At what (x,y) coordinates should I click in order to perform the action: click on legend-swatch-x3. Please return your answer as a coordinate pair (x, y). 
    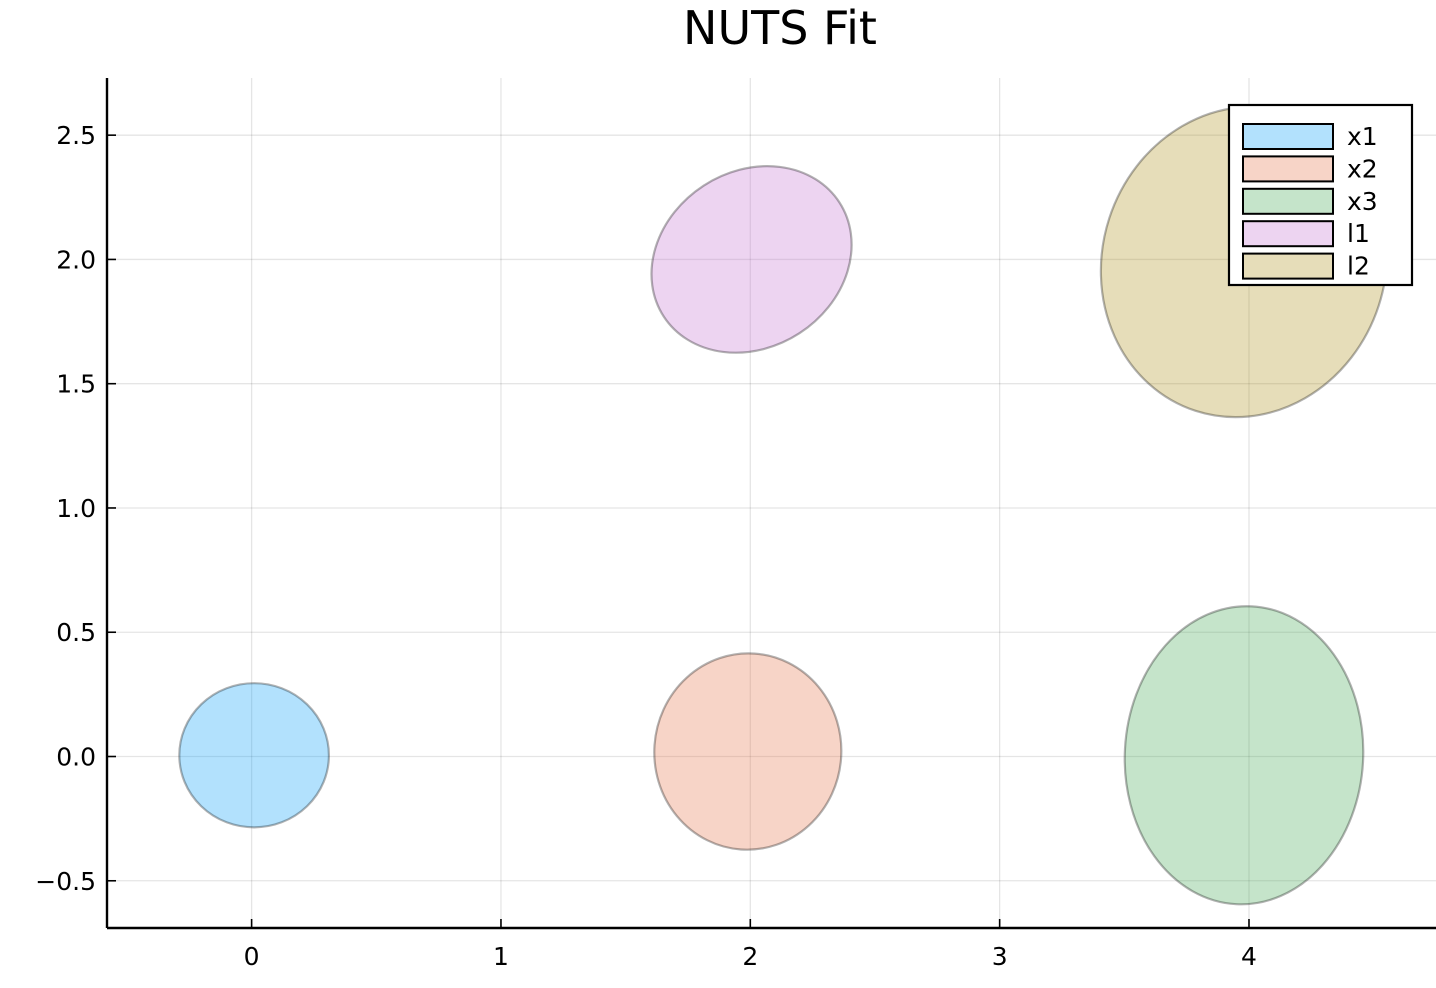
    Looking at the image, I should click on (1288, 201).